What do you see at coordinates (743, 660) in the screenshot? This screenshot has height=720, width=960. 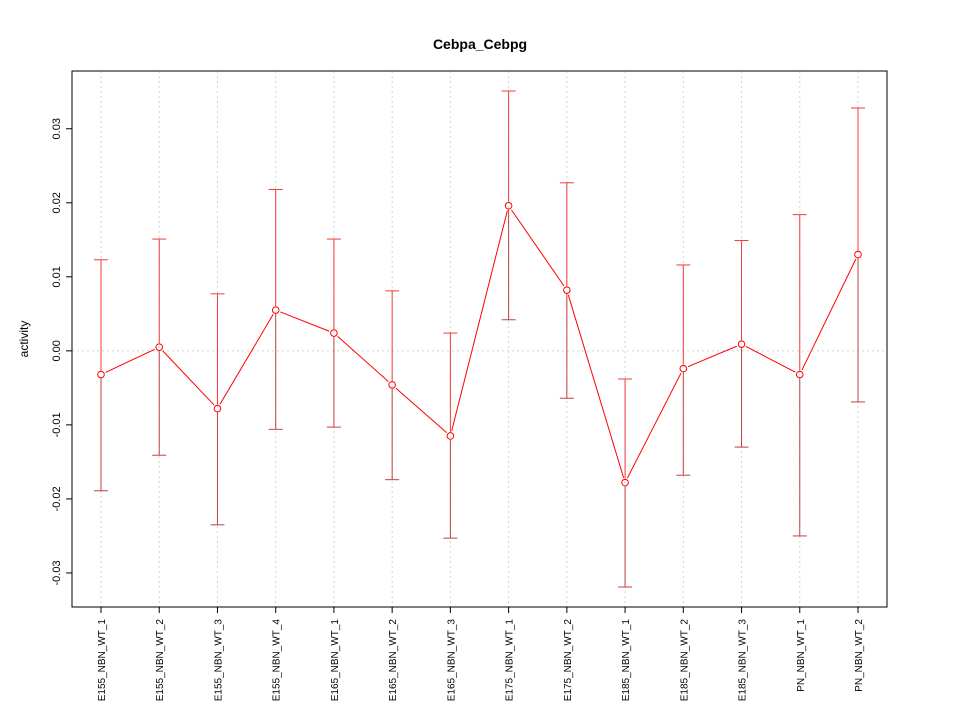 I see `x-tick-label: E185_NBN_WT_3` at bounding box center [743, 660].